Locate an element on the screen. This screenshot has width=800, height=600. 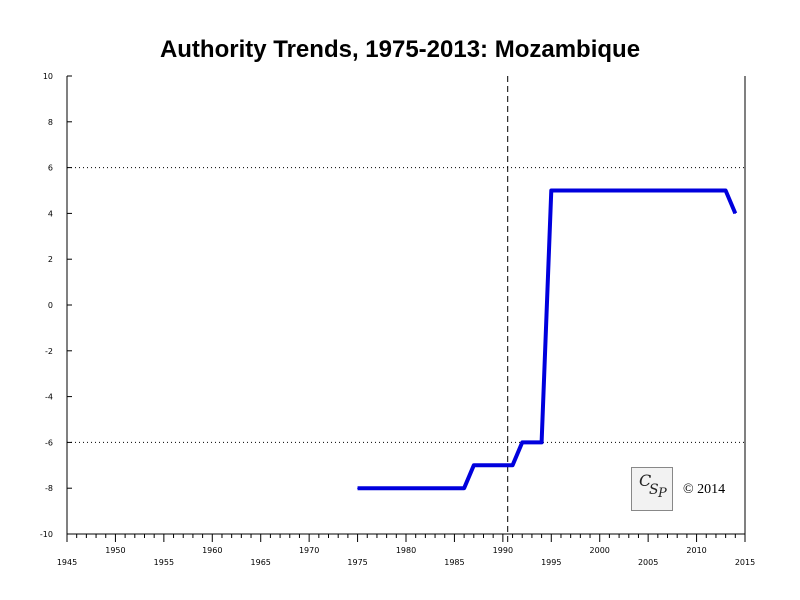
x-tick-label: 1970 is located at coordinates (309, 550).